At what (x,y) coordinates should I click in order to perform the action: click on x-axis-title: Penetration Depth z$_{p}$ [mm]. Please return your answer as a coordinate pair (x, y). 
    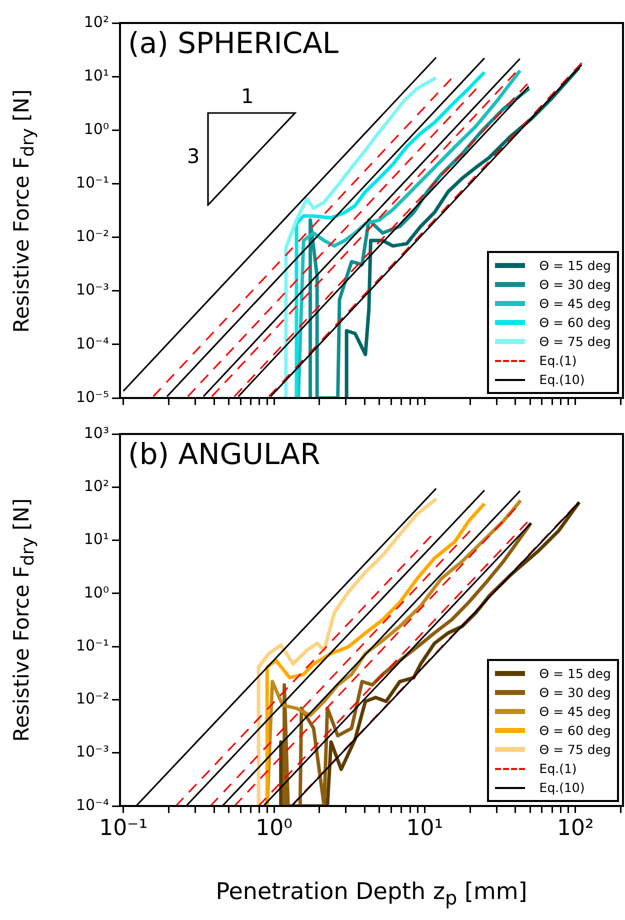
    Looking at the image, I should click on (372, 894).